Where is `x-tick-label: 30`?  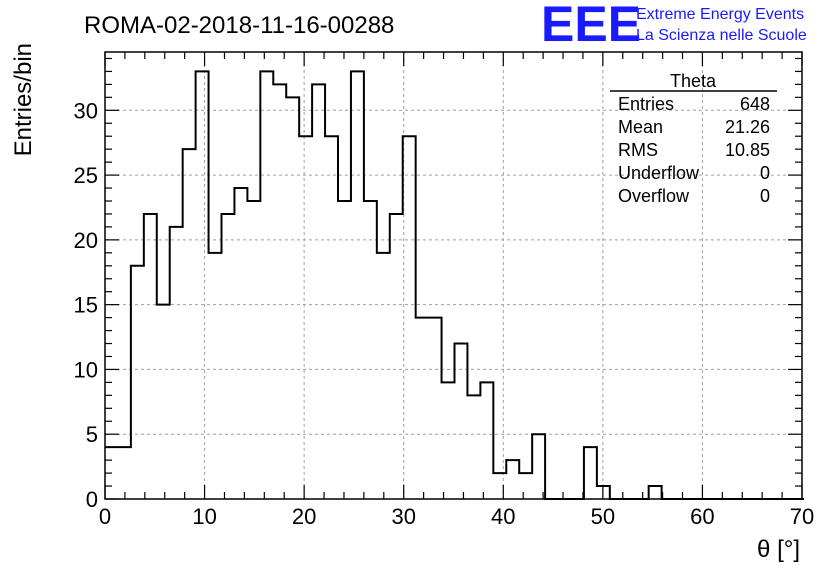 x-tick-label: 30 is located at coordinates (403, 516).